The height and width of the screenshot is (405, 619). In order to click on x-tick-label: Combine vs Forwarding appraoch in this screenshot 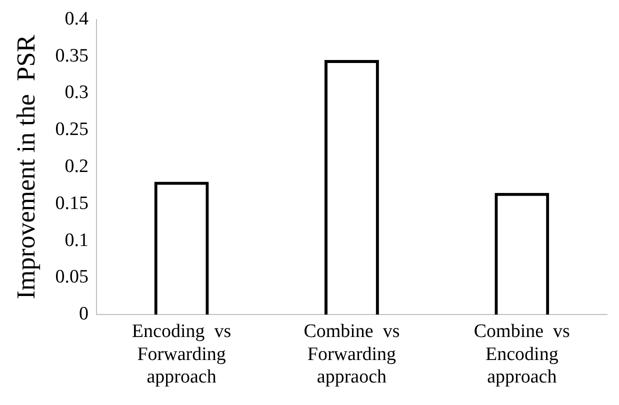, I will do `click(352, 354)`.